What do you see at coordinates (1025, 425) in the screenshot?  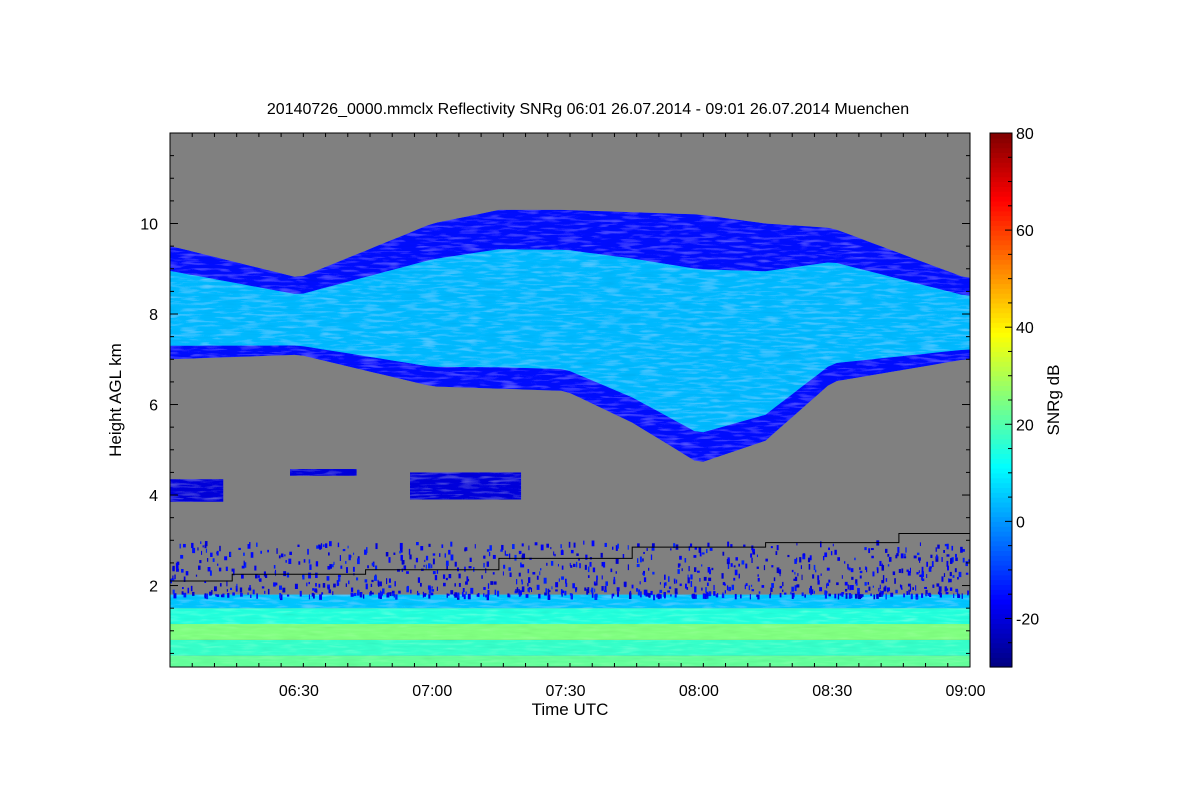 I see `colorbar-tick-label: 20` at bounding box center [1025, 425].